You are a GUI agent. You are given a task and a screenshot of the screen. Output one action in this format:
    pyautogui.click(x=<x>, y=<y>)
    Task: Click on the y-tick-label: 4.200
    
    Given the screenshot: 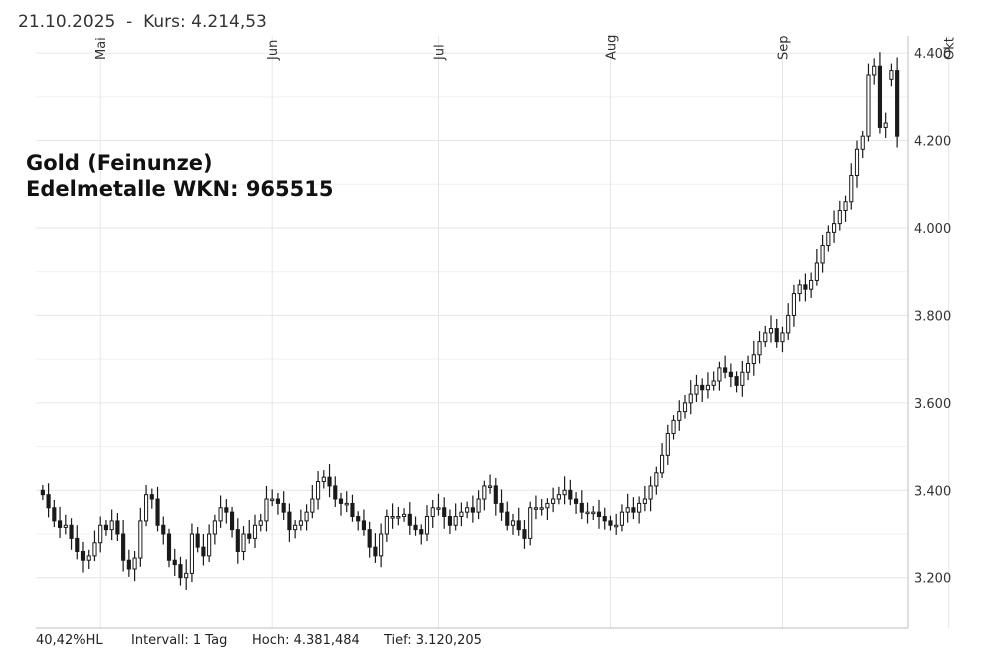 What is the action you would take?
    pyautogui.click(x=932, y=142)
    